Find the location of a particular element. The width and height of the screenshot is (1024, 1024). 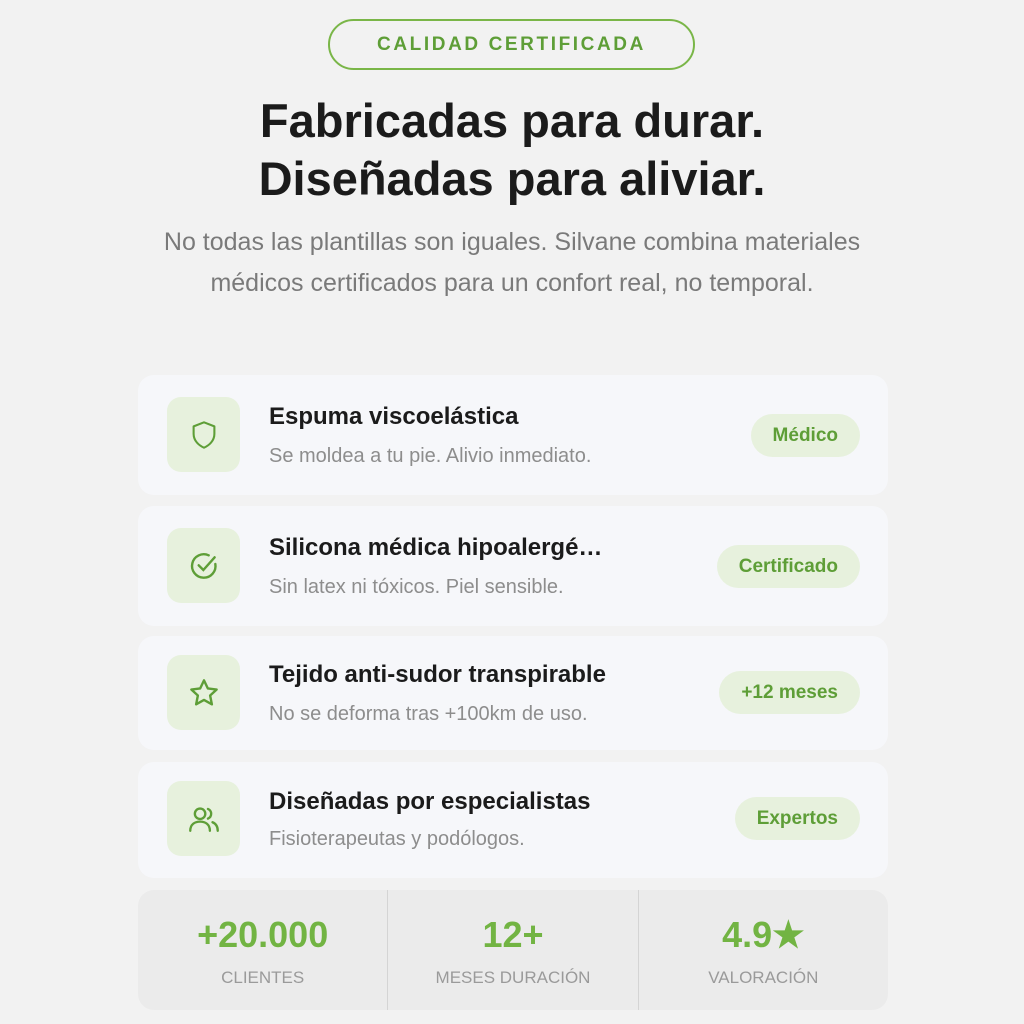

stat-duration: 12+ MESES DURACIÓN is located at coordinates (512, 950).